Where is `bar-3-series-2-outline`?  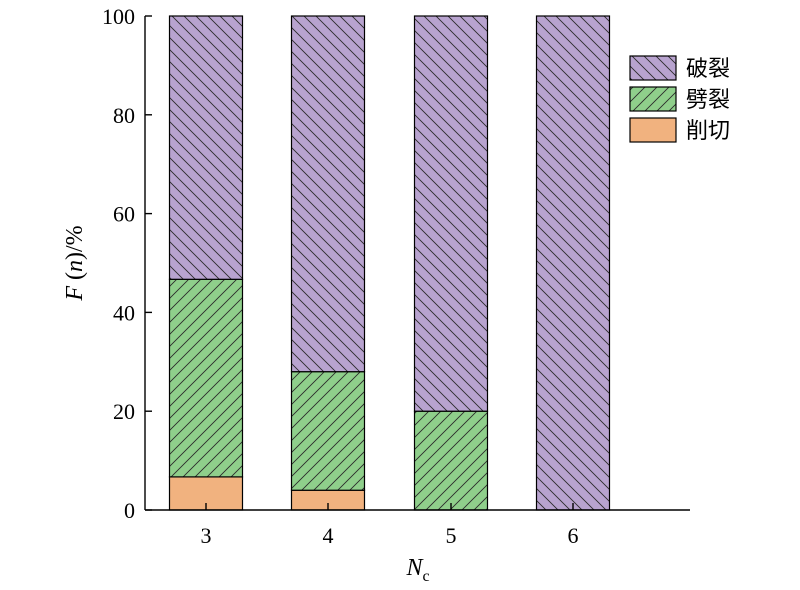 bar-3-series-2-outline is located at coordinates (206, 147).